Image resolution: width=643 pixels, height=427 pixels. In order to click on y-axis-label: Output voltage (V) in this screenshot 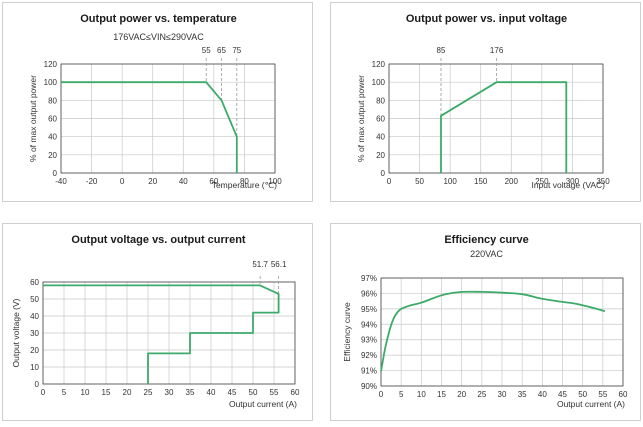, I will do `click(16, 332)`.